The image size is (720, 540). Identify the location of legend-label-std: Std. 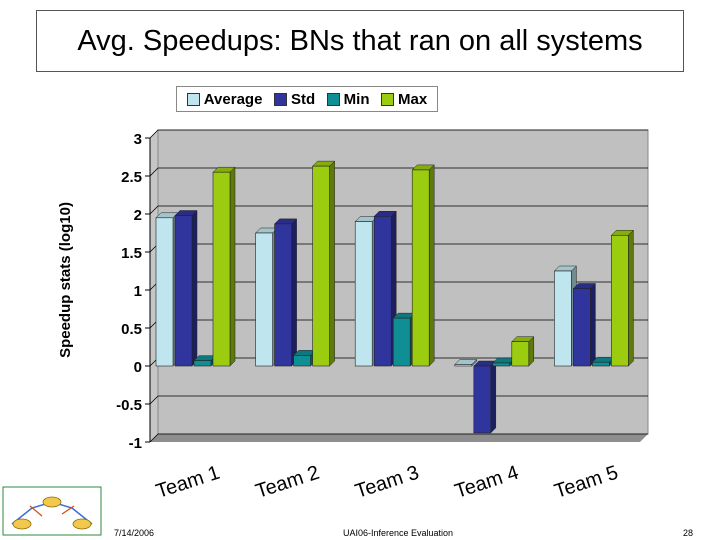
(303, 99).